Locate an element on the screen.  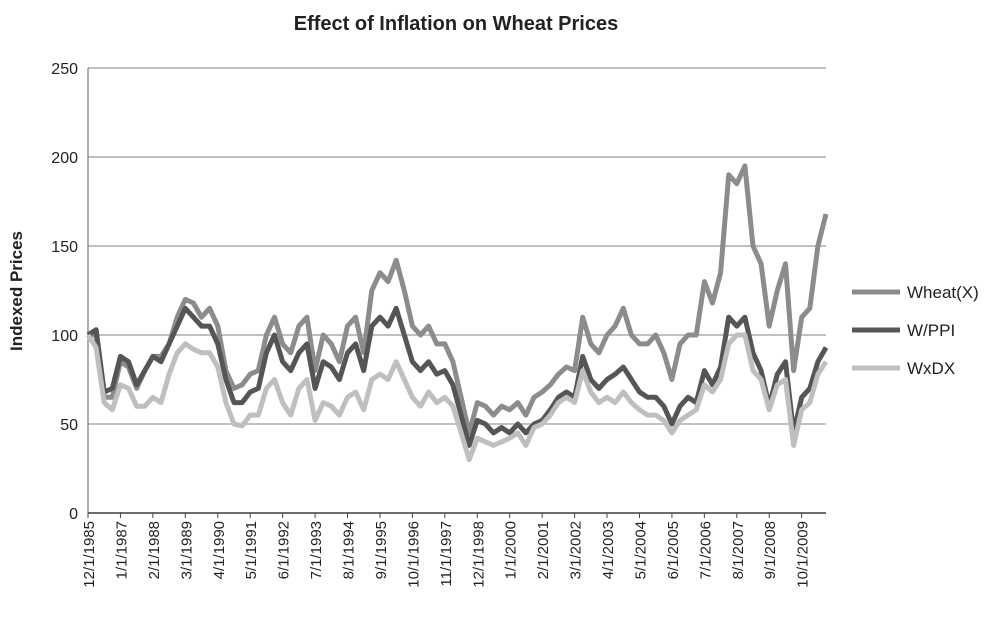
chart-title: Effect of Inflation on Wheat Prices is located at coordinates (456, 24).